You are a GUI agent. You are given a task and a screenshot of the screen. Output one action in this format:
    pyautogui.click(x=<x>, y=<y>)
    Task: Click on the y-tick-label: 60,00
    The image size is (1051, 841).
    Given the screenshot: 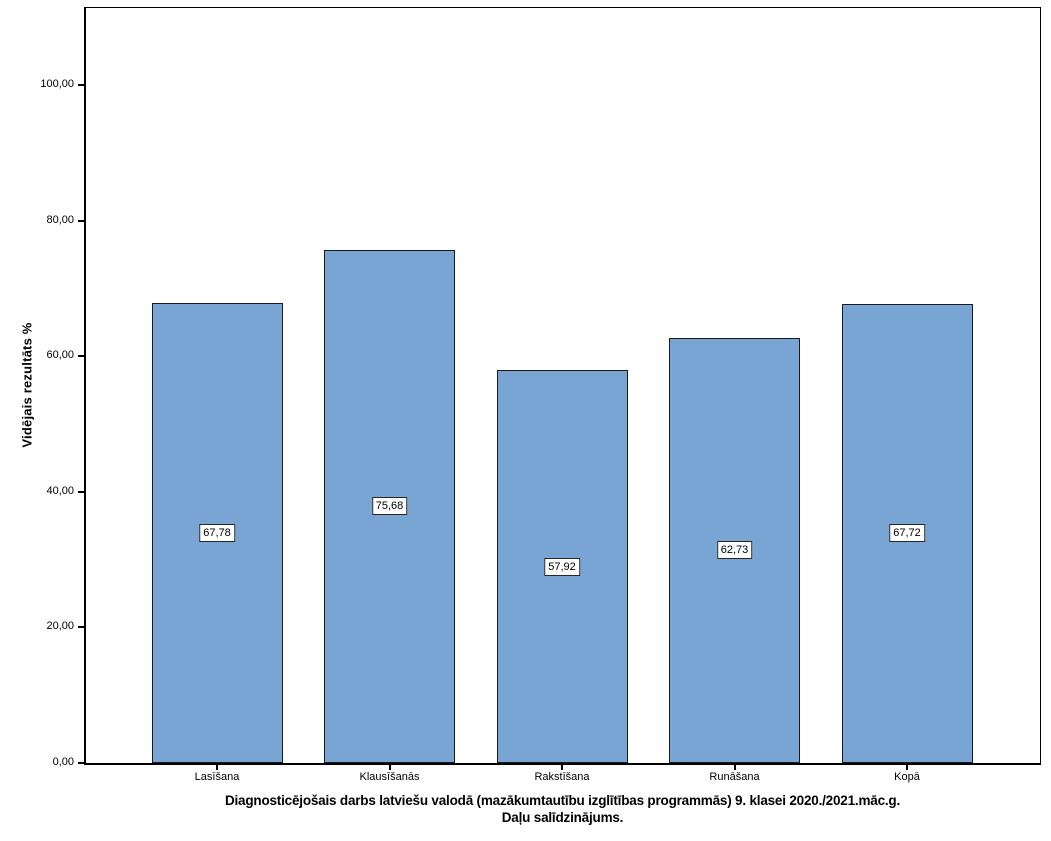 What is the action you would take?
    pyautogui.click(x=60, y=355)
    